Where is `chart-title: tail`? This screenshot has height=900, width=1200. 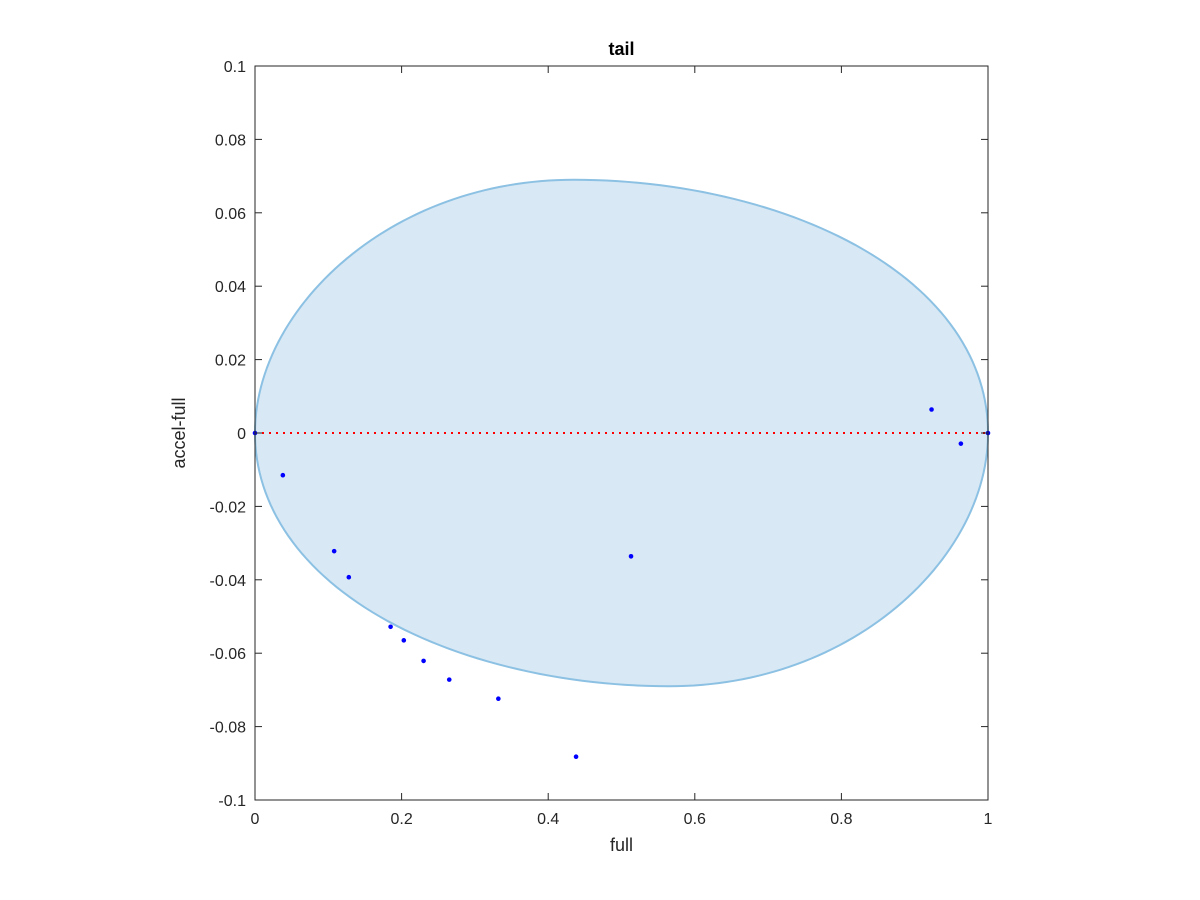 chart-title: tail is located at coordinates (621, 49).